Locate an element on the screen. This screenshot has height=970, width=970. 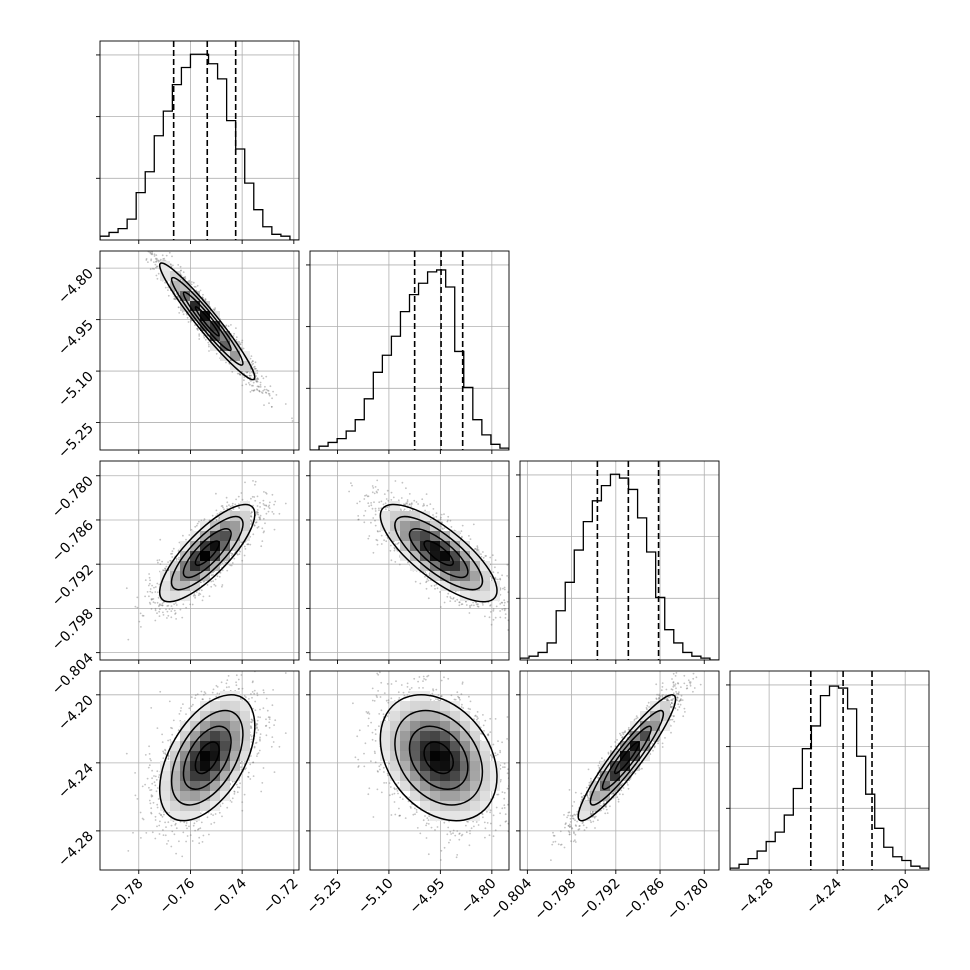
y-tick-label: −0.786 is located at coordinates (73, 541).